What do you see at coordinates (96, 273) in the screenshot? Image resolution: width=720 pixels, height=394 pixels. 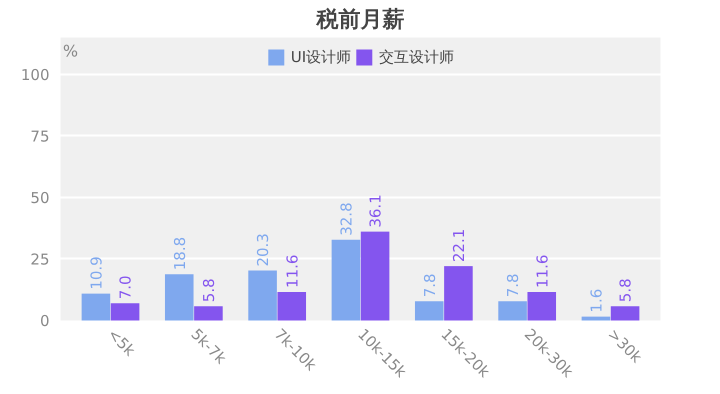 I see `data-label: 10.9` at bounding box center [96, 273].